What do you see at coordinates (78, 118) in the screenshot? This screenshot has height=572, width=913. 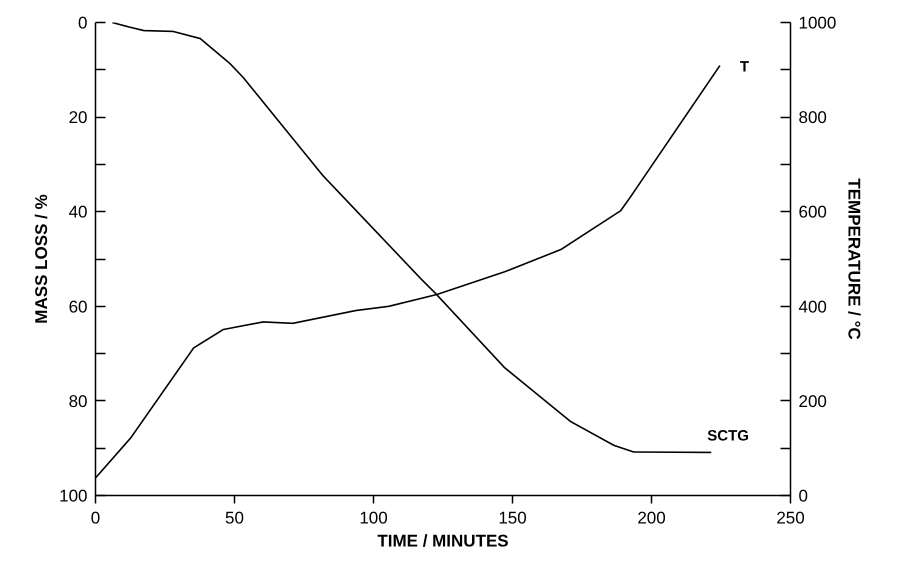 I see `y-tick-label: 20` at bounding box center [78, 118].